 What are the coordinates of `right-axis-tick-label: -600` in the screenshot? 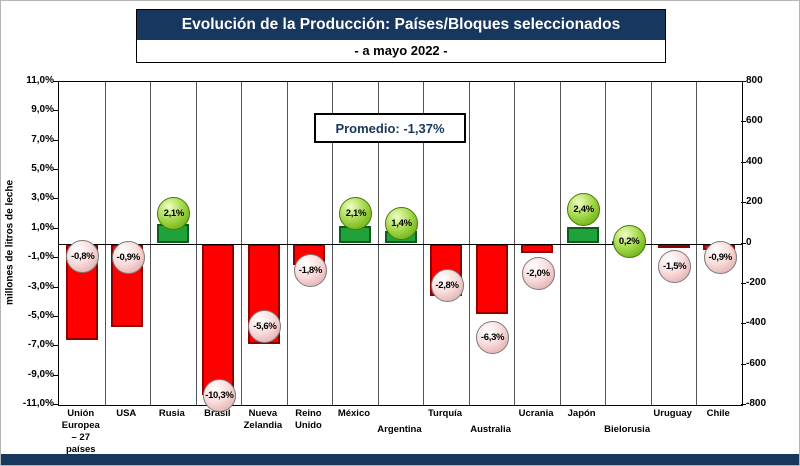 It's located at (756, 363).